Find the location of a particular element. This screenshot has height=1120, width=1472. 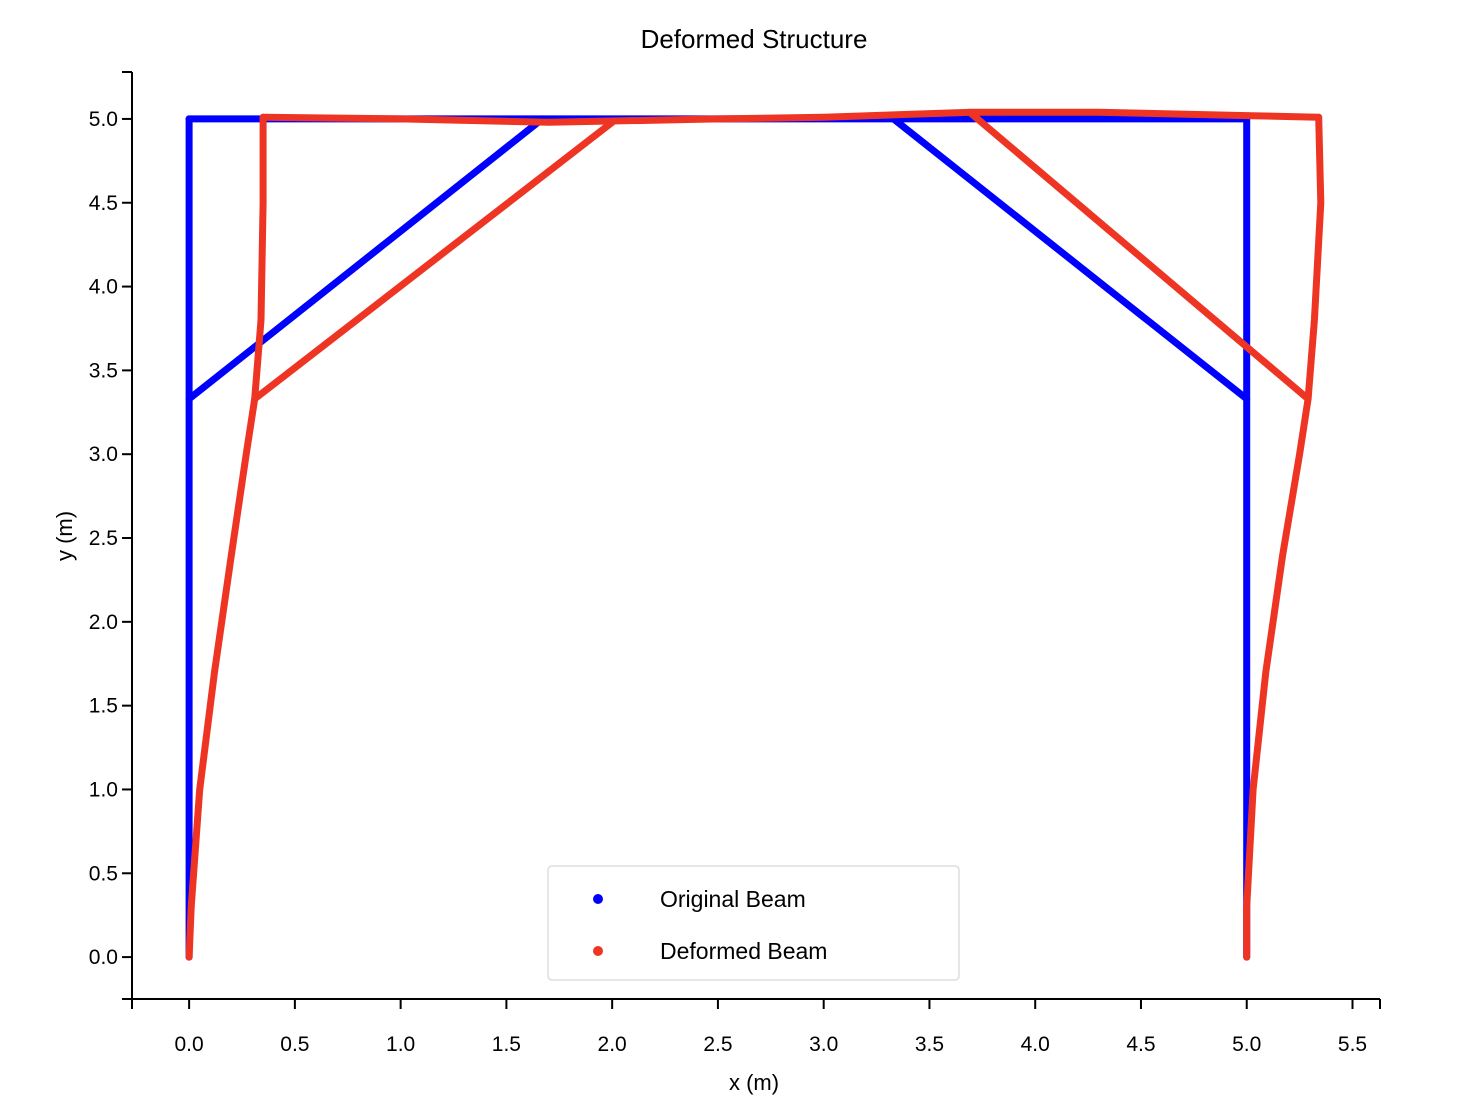

y-axis-ticks: 0.0 0.5 1.0 1.5 2.0 2.5 3.0 3.5 4.0 4.5 5.0 is located at coordinates (110, 535).